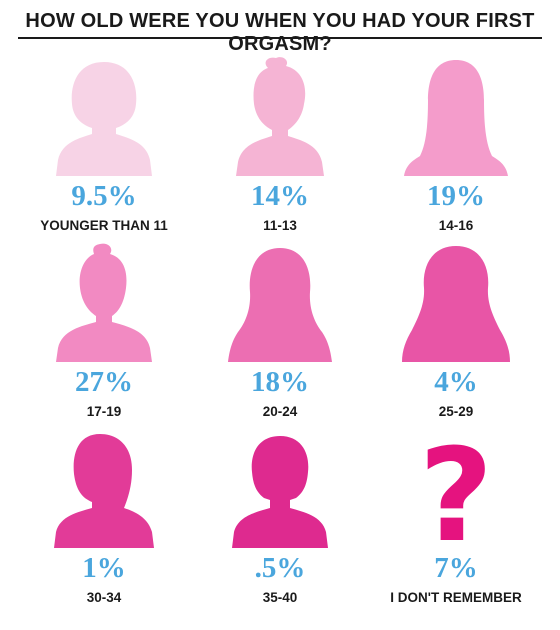 The height and width of the screenshot is (630, 560). I want to click on woman-shoulder-hair-silhouette-icon, so click(280, 305).